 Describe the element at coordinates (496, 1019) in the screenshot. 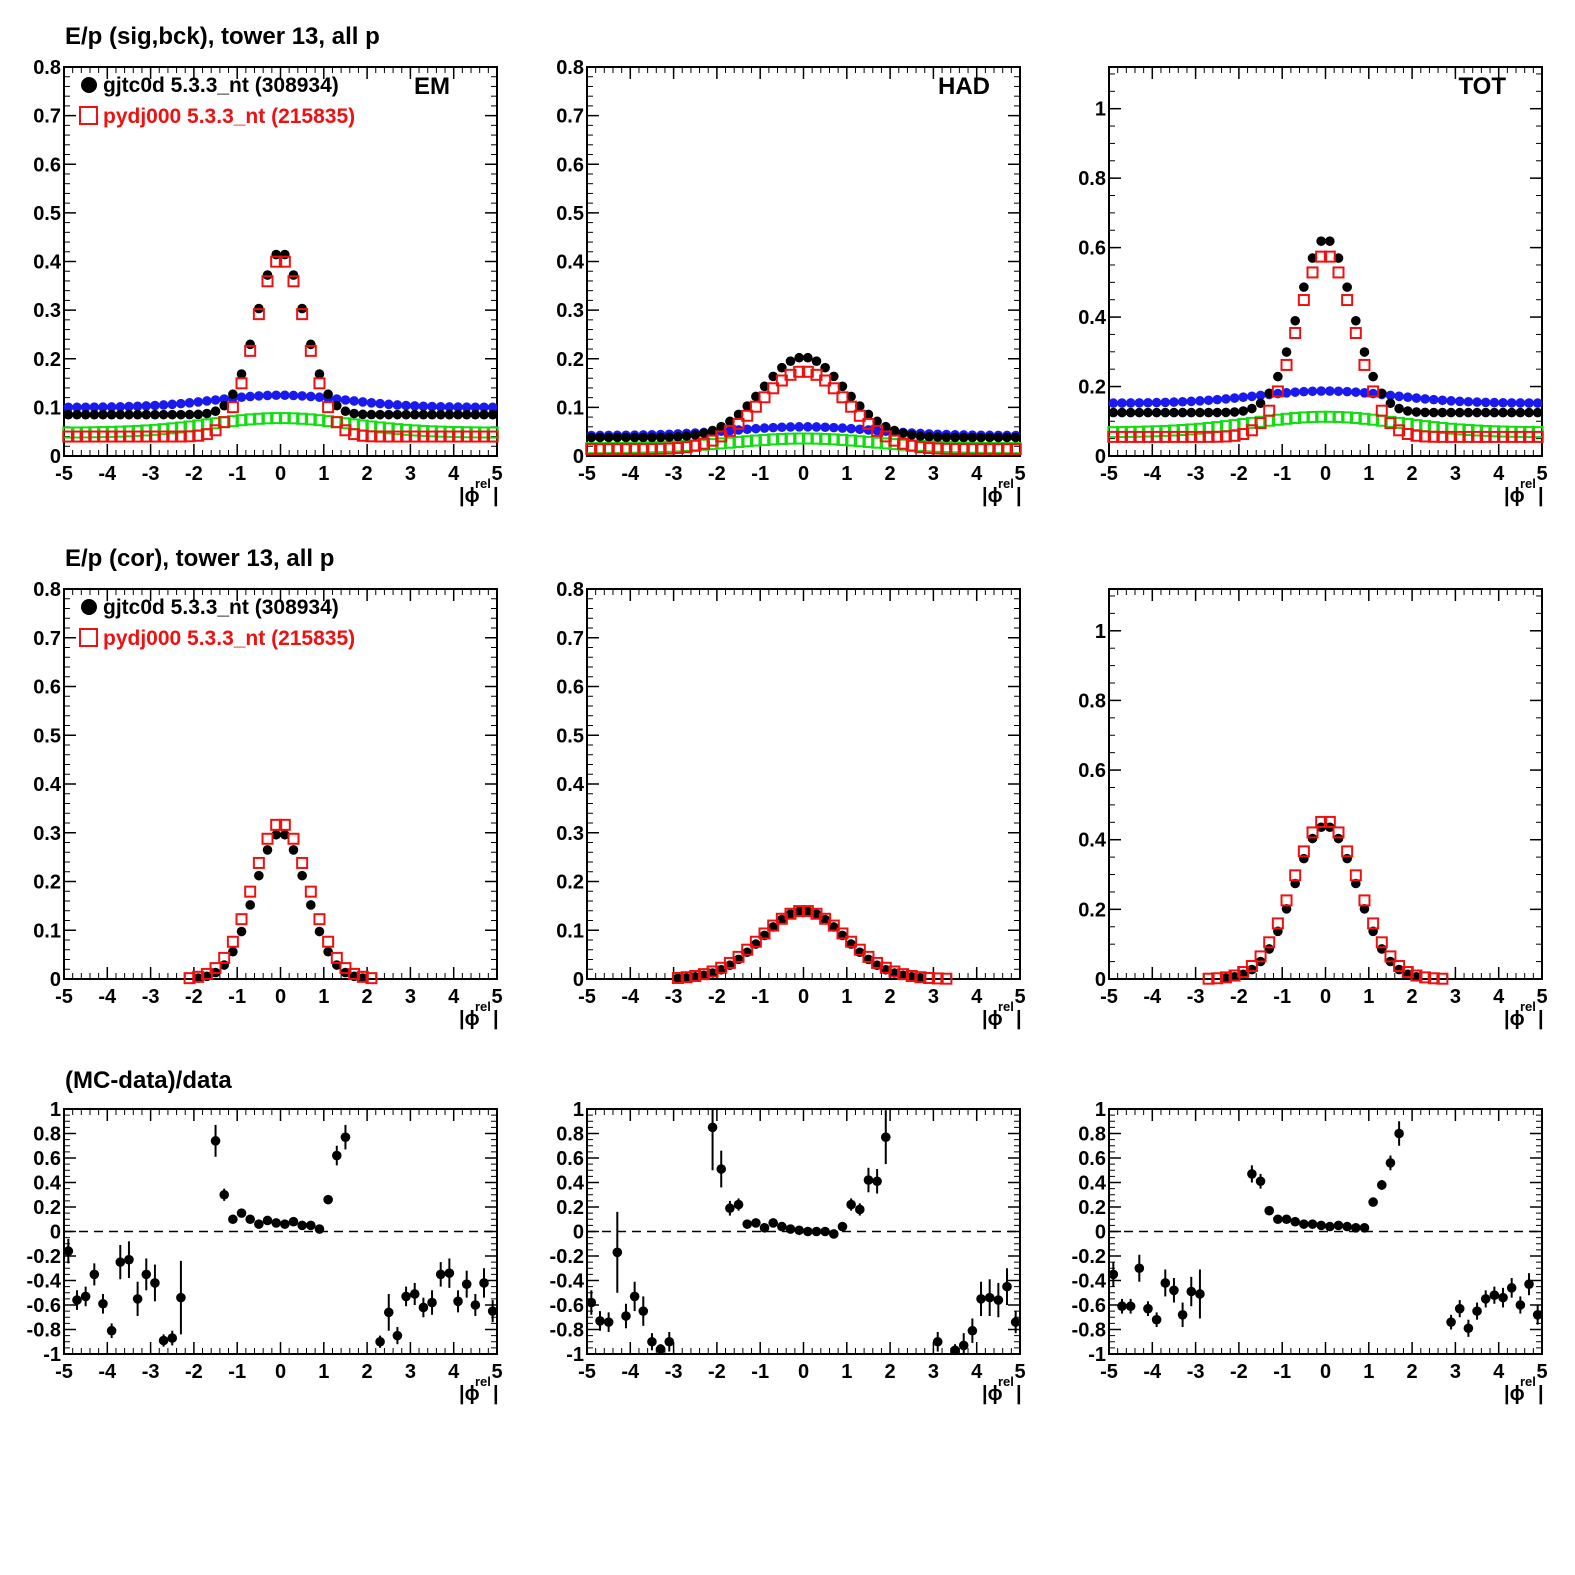

I see `x-axis-label-end: |` at that location.